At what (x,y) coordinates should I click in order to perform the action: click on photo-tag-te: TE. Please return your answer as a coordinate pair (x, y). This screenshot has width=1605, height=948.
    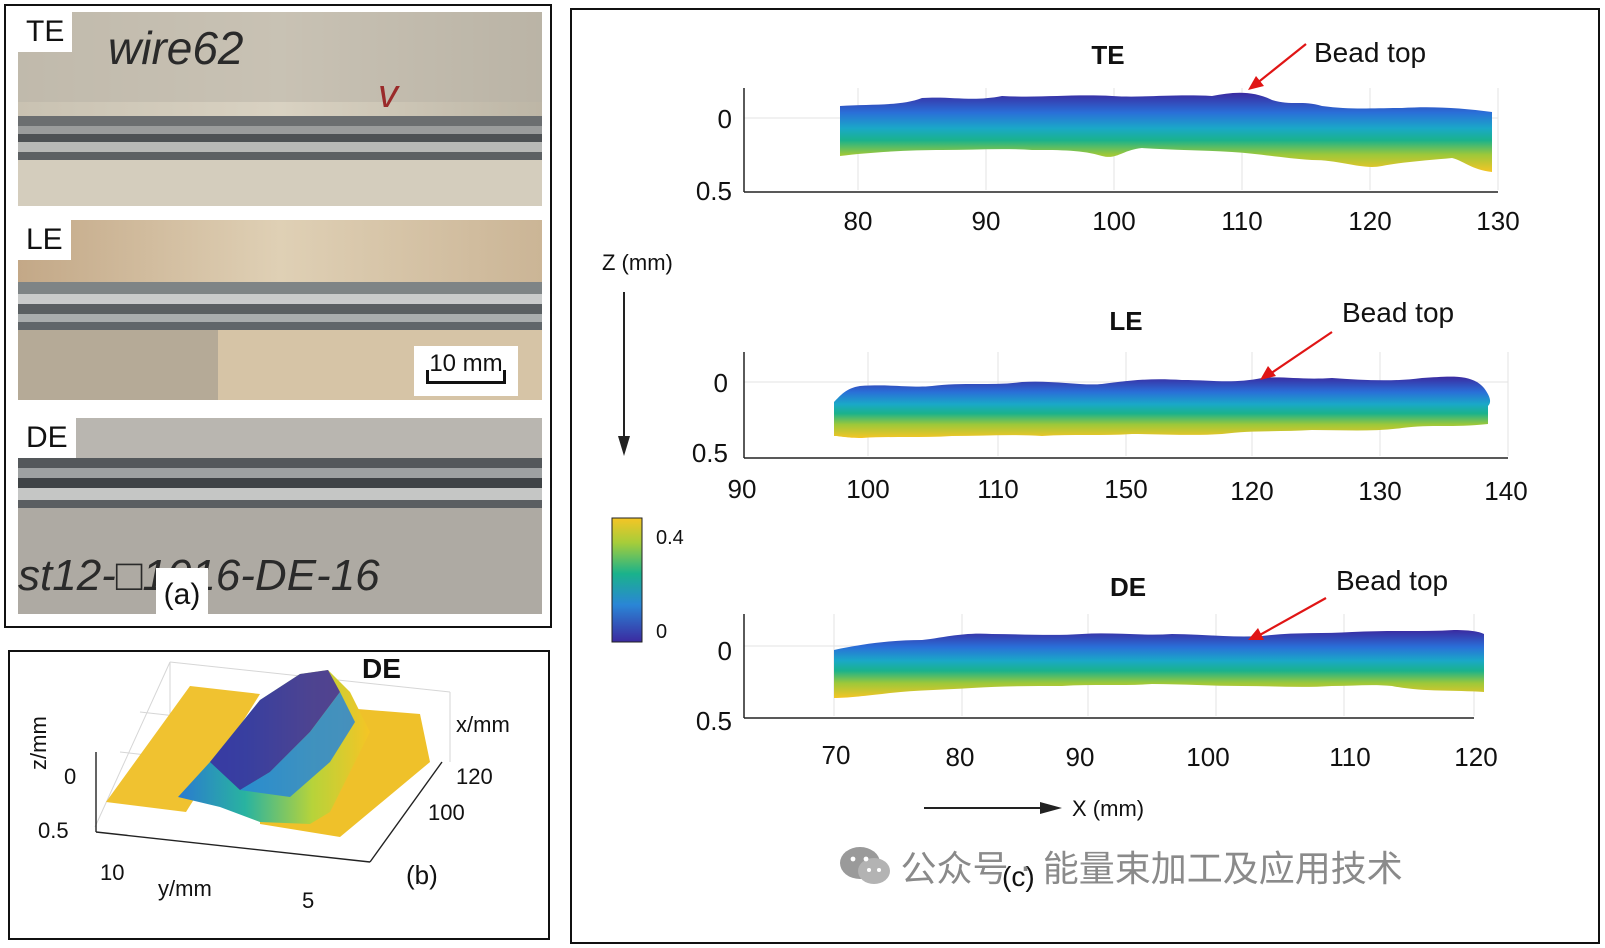
    Looking at the image, I should click on (45, 32).